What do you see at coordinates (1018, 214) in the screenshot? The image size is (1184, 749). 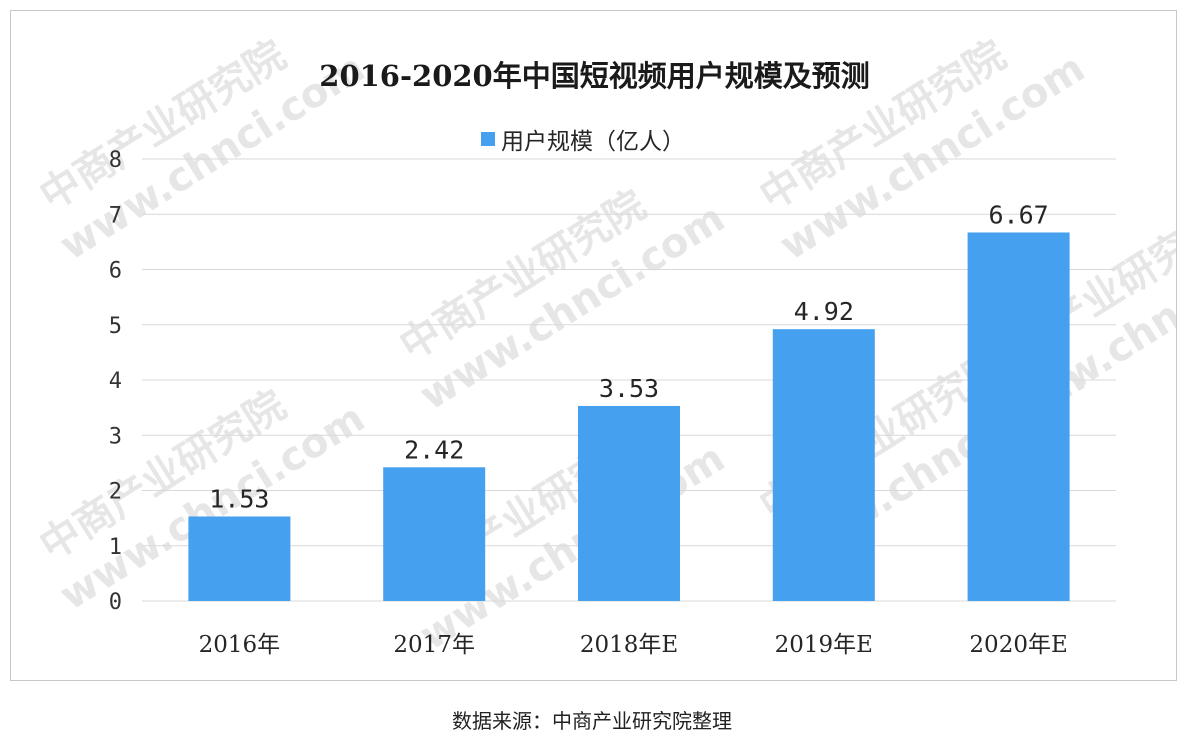 I see `value-label: 6.67` at bounding box center [1018, 214].